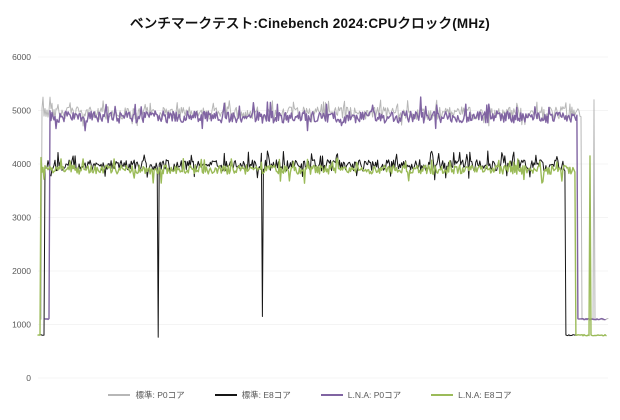 This screenshot has height=420, width=620. I want to click on legend-item-1: 標準: P0コア, so click(146, 395).